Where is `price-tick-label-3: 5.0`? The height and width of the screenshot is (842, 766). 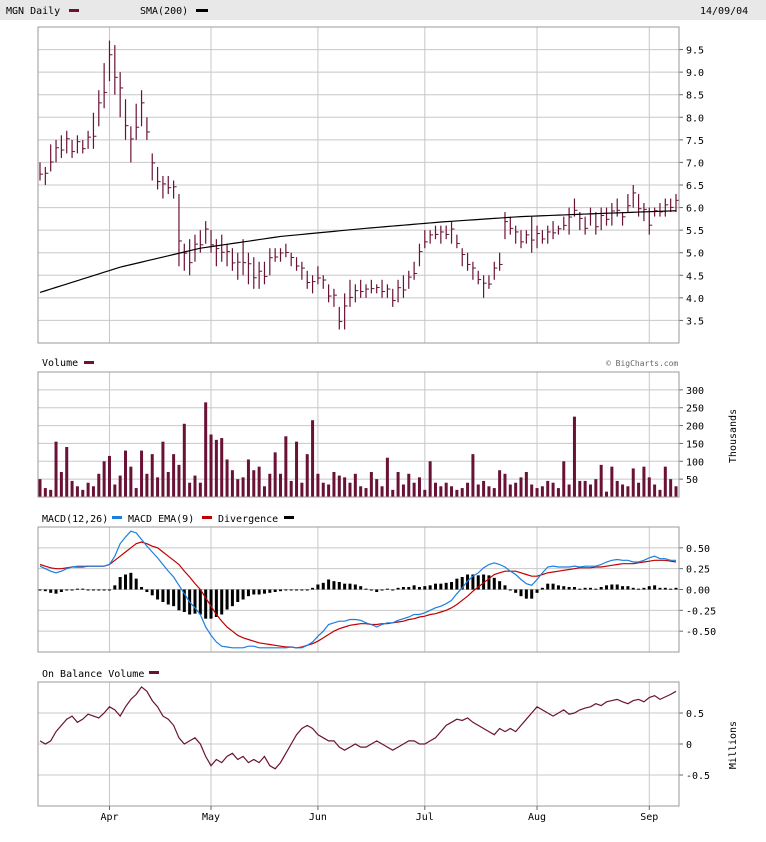
price-tick-label-3: 5.0 is located at coordinates (695, 254).